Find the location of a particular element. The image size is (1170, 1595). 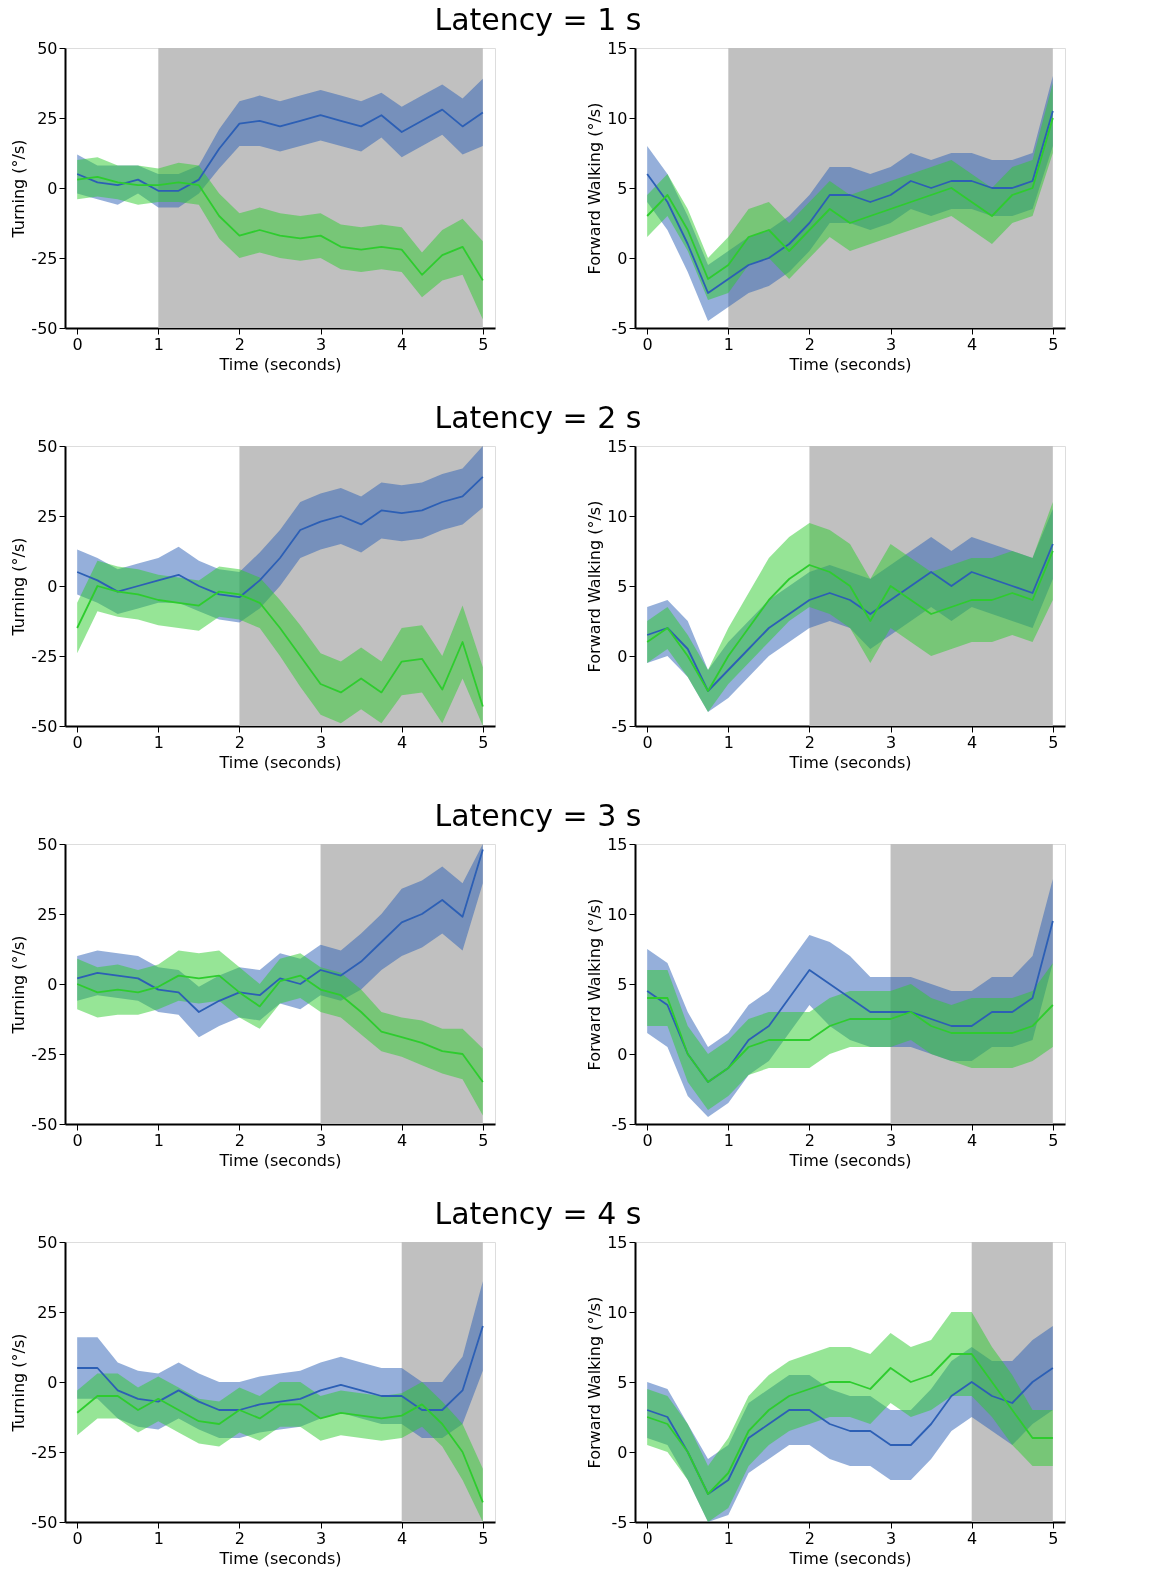

chart-title: Latency = 1 s is located at coordinates (538, 19).